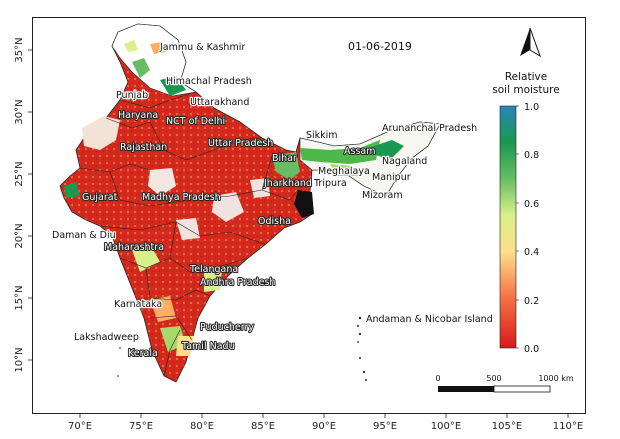 The height and width of the screenshot is (439, 620). I want to click on label-maharashtra: Maharashtra, so click(134, 247).